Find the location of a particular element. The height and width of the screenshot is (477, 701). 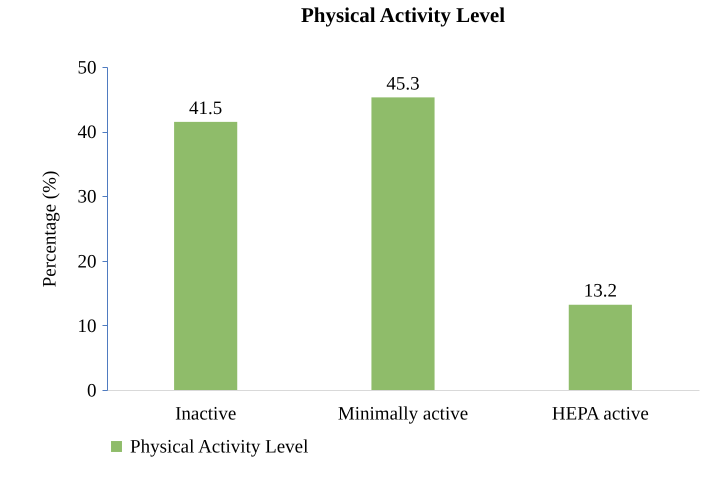

y-tick-label: 30 is located at coordinates (87, 197).